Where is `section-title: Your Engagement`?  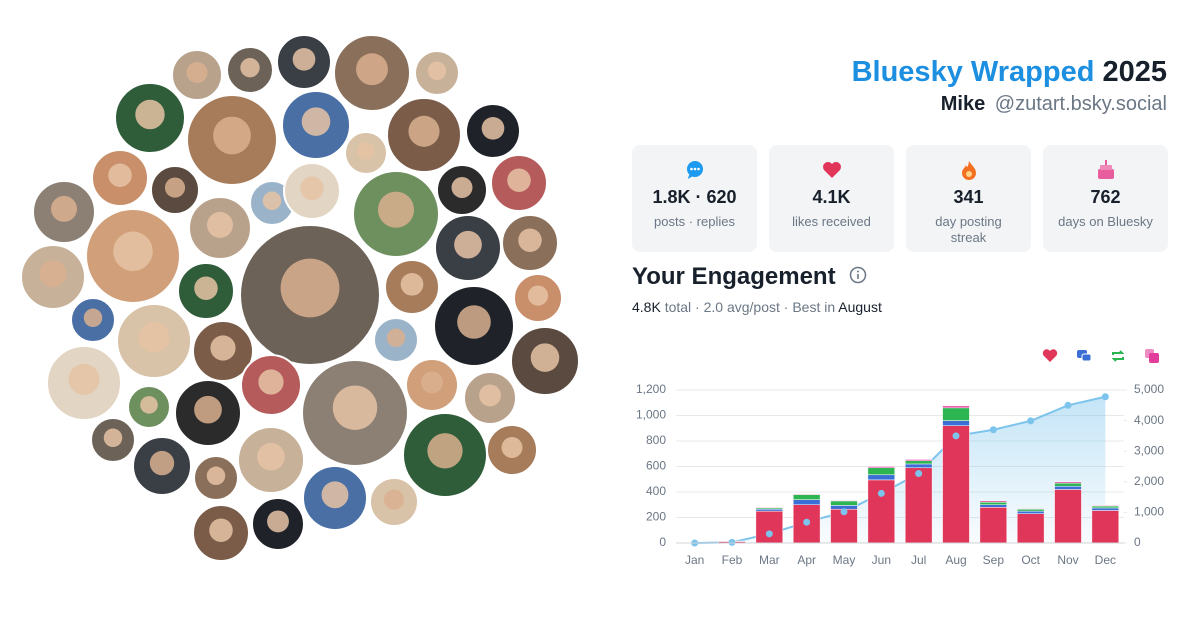
section-title: Your Engagement is located at coordinates (750, 277).